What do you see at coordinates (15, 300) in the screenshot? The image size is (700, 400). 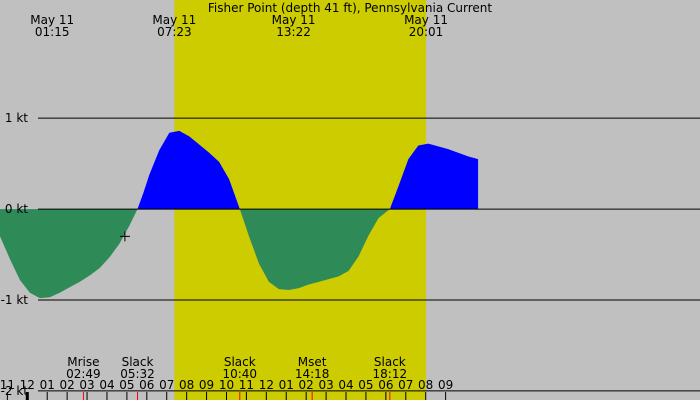 I see `y-tick-label: -1 kt` at bounding box center [15, 300].